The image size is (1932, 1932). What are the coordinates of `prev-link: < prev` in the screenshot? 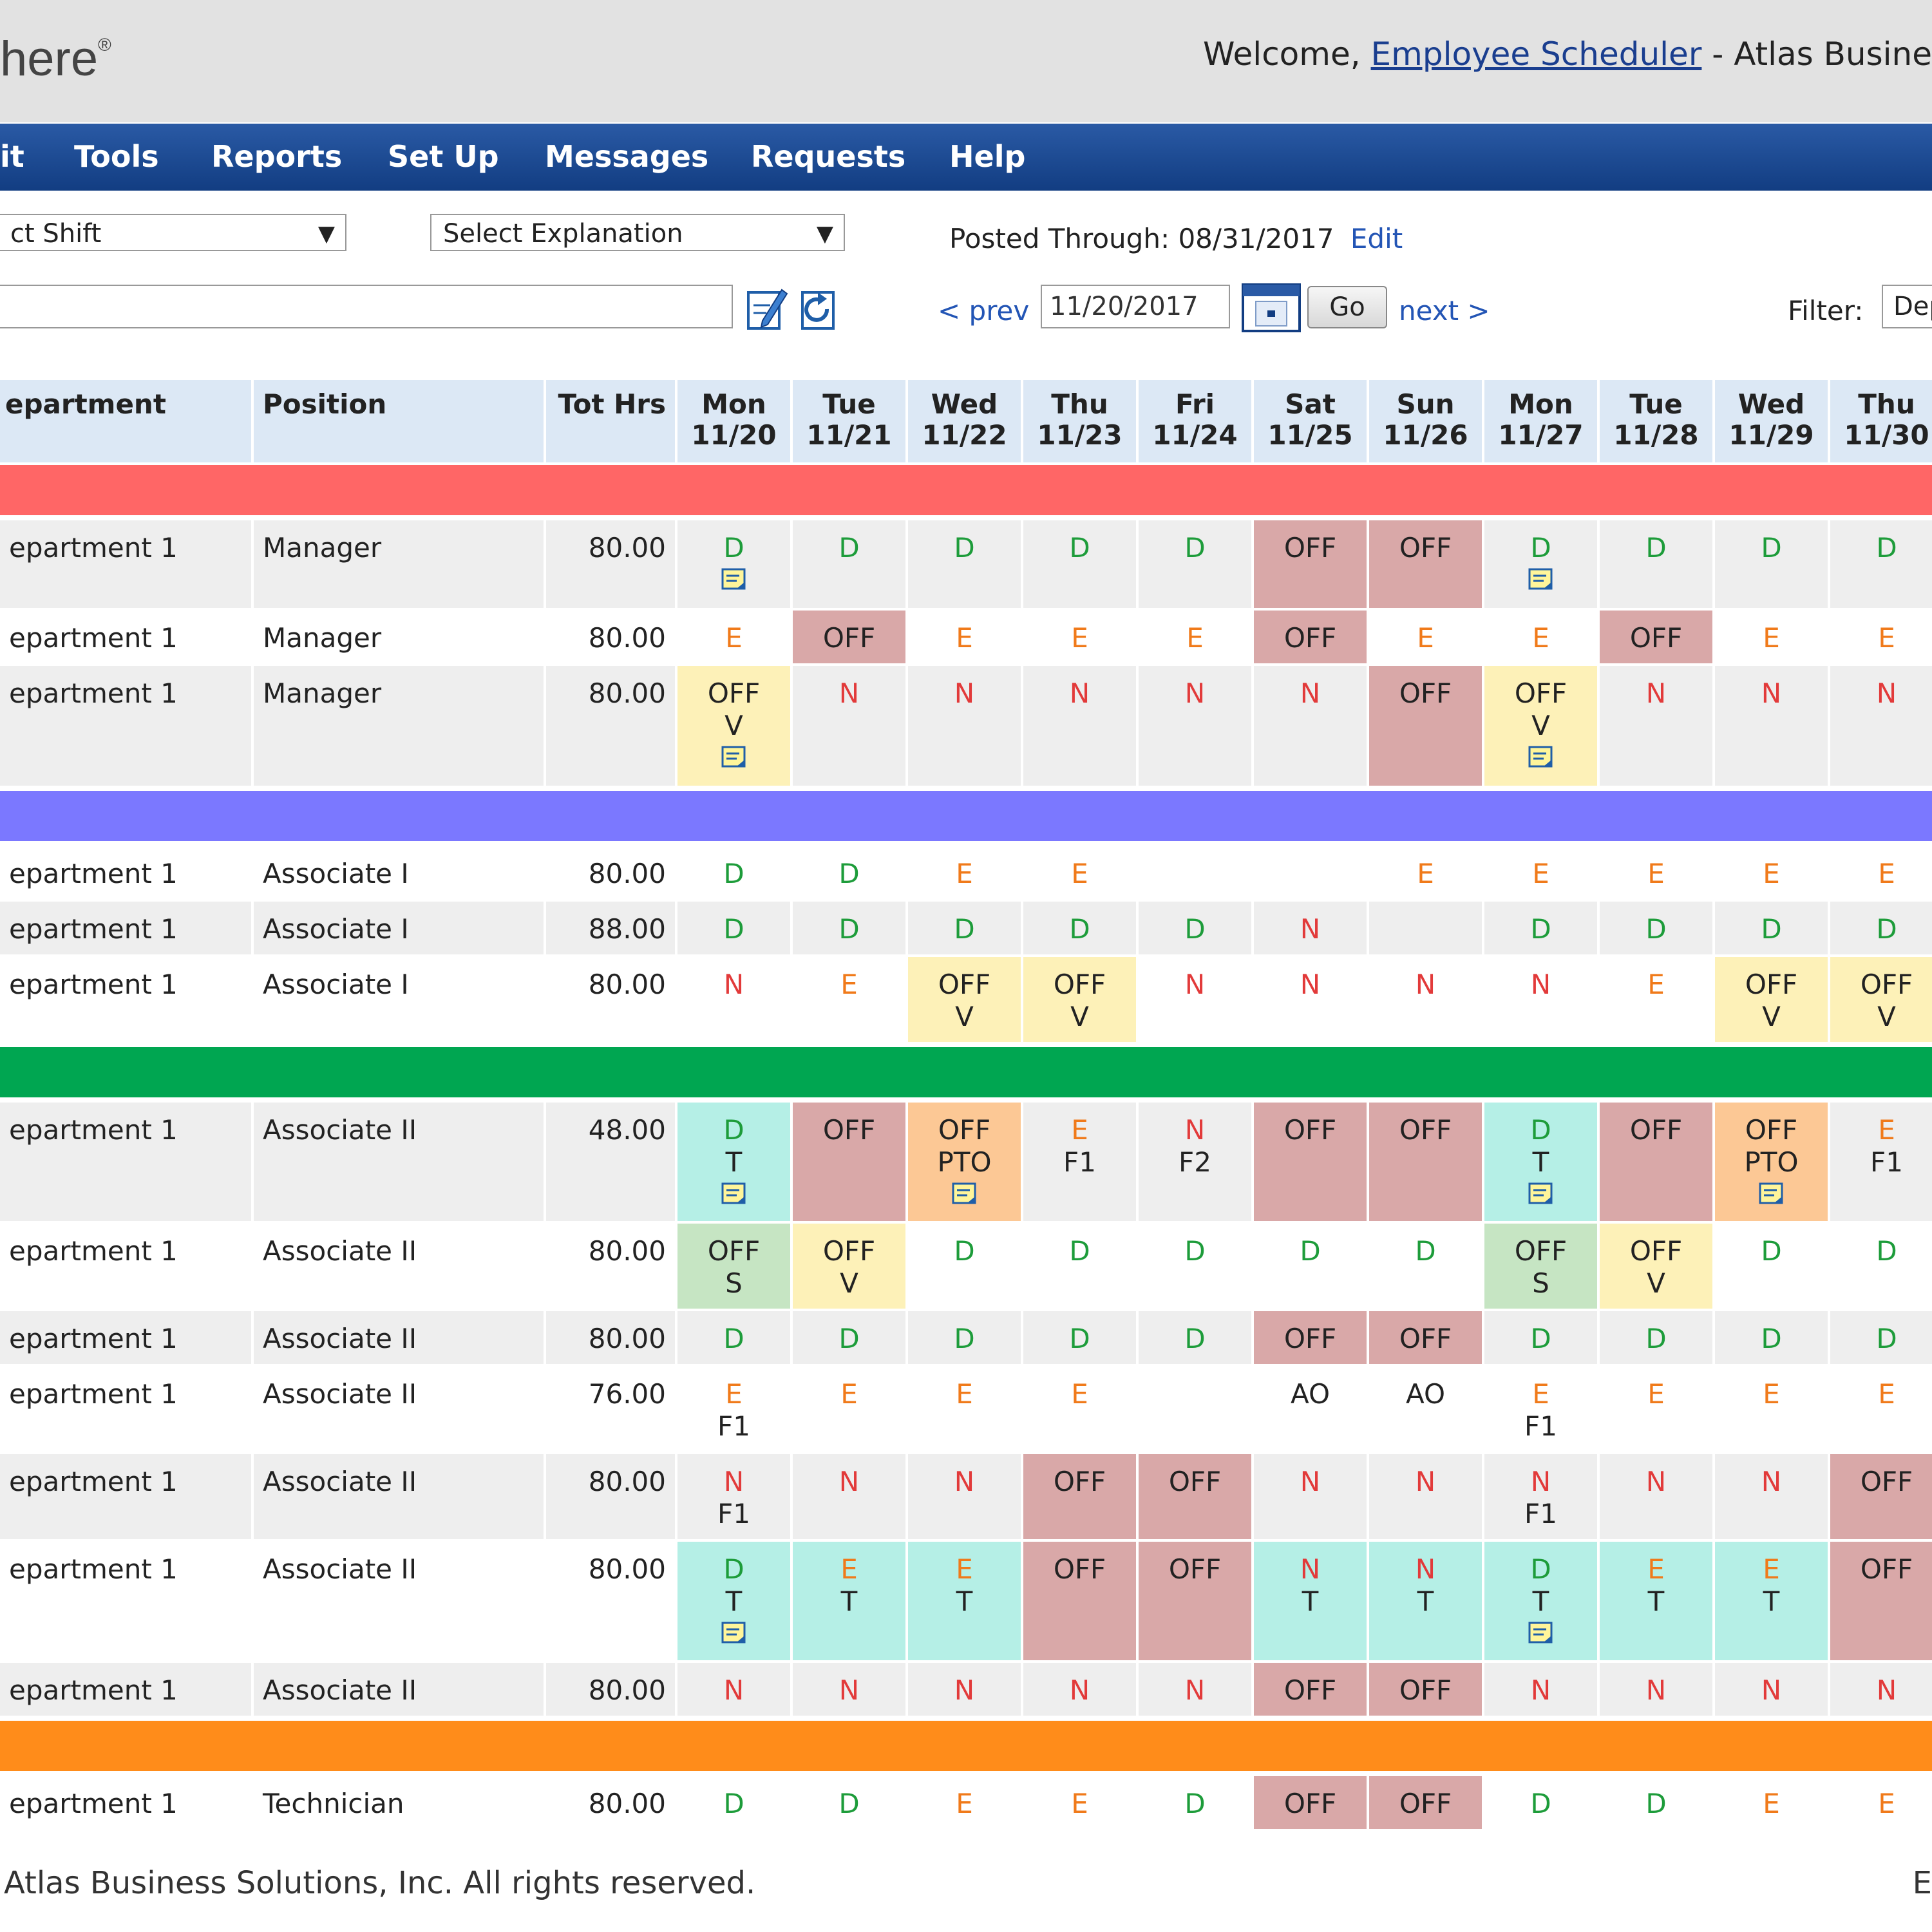 It's located at (984, 311).